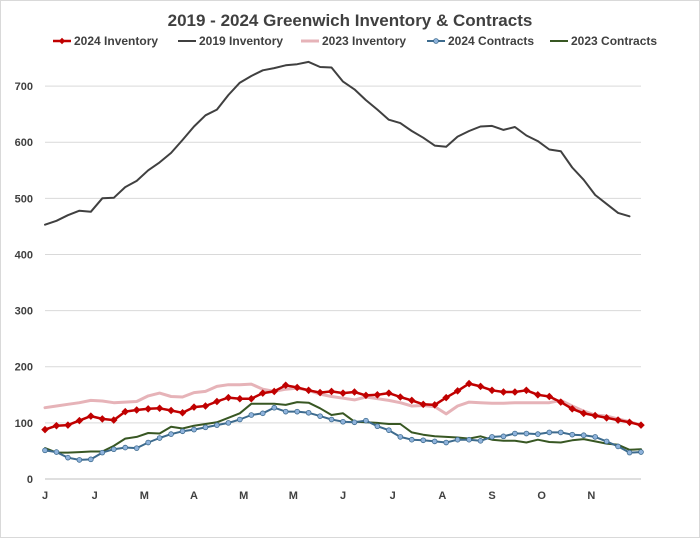  I want to click on y-tick-label: 200, so click(24, 368).